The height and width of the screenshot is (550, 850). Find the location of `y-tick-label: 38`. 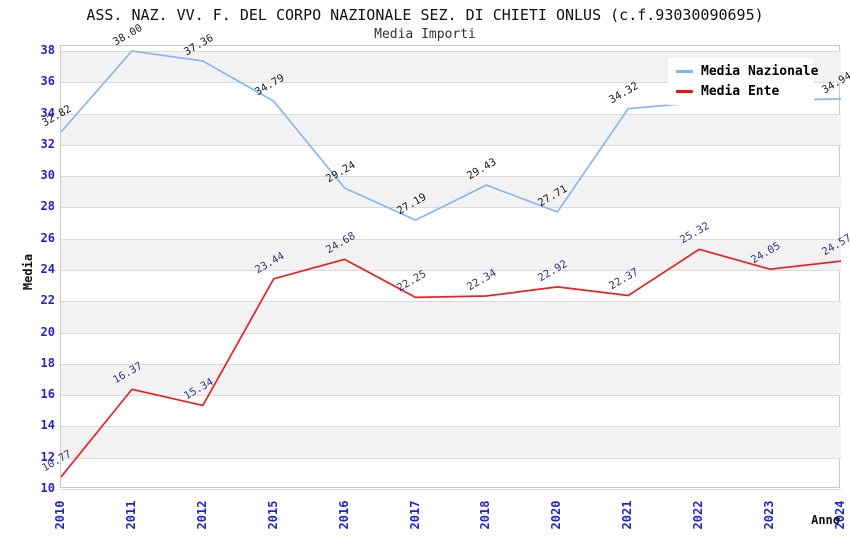

y-tick-label: 38 is located at coordinates (47, 50).